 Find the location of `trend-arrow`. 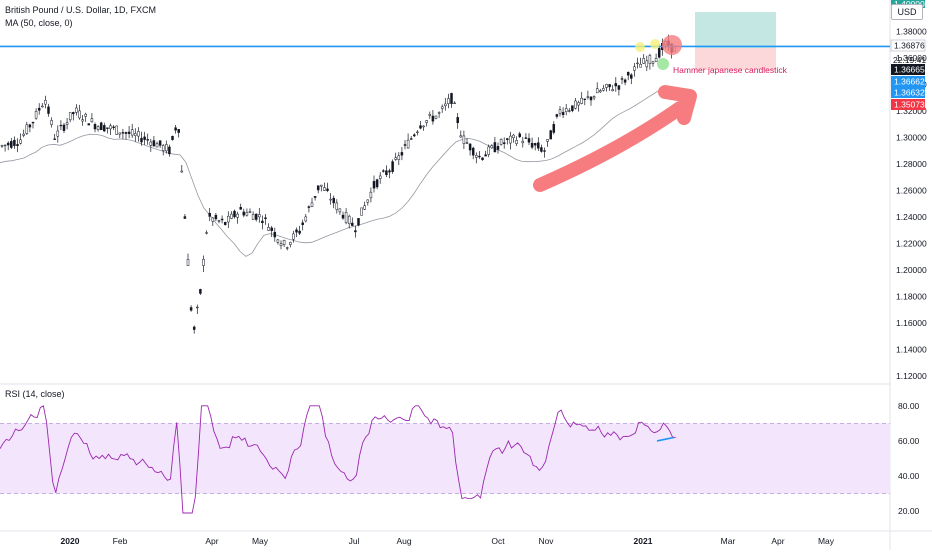

trend-arrow is located at coordinates (610, 146).